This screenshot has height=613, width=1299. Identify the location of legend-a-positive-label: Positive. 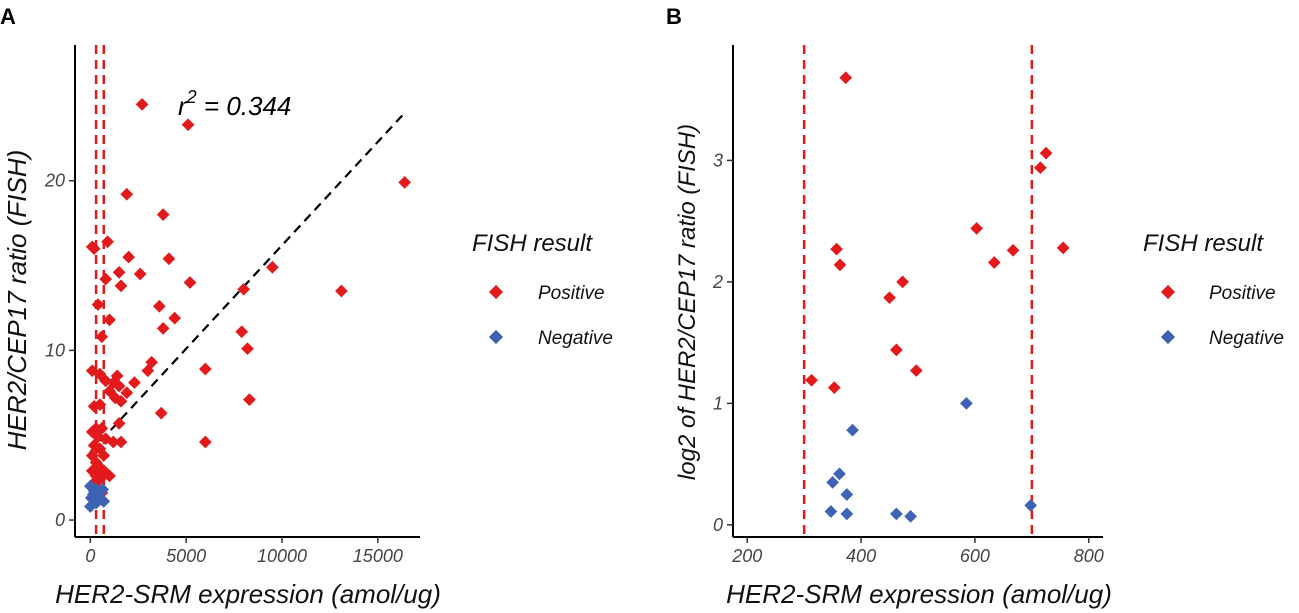
(571, 293).